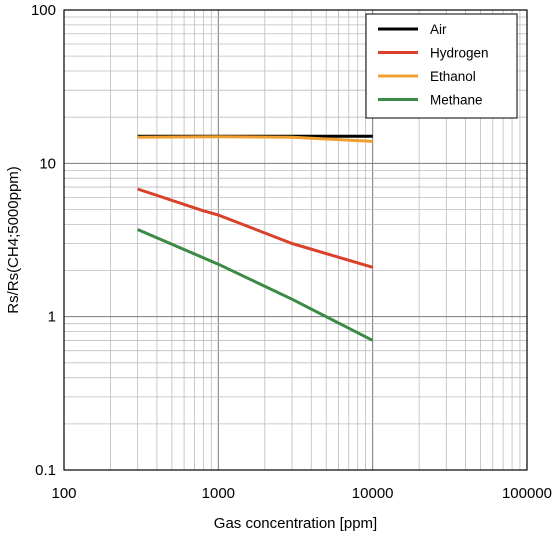 The image size is (560, 540). What do you see at coordinates (255, 139) in the screenshot?
I see `series-line-ethanol` at bounding box center [255, 139].